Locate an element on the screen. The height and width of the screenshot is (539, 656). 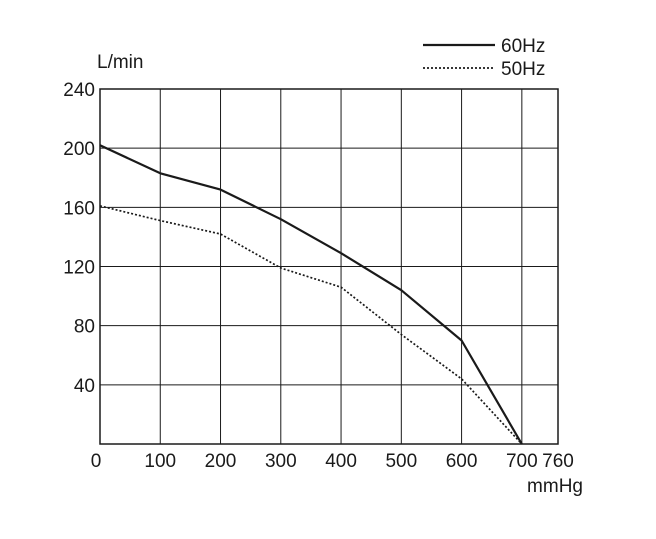
x-axis-label: mmHg is located at coordinates (555, 486).